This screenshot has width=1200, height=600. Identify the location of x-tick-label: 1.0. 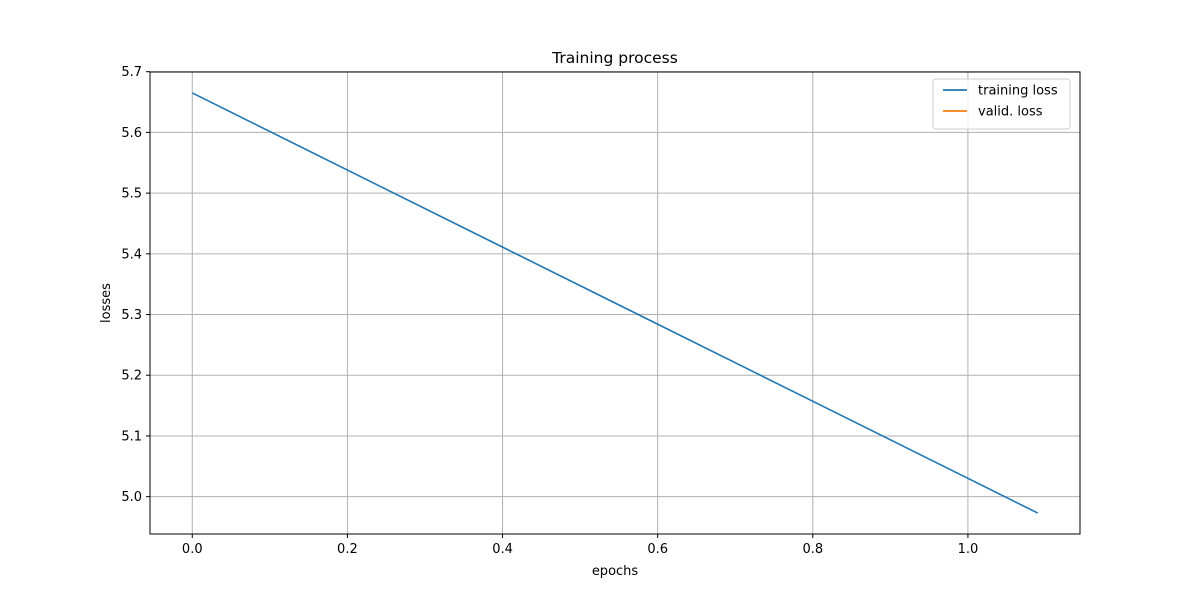
(968, 549).